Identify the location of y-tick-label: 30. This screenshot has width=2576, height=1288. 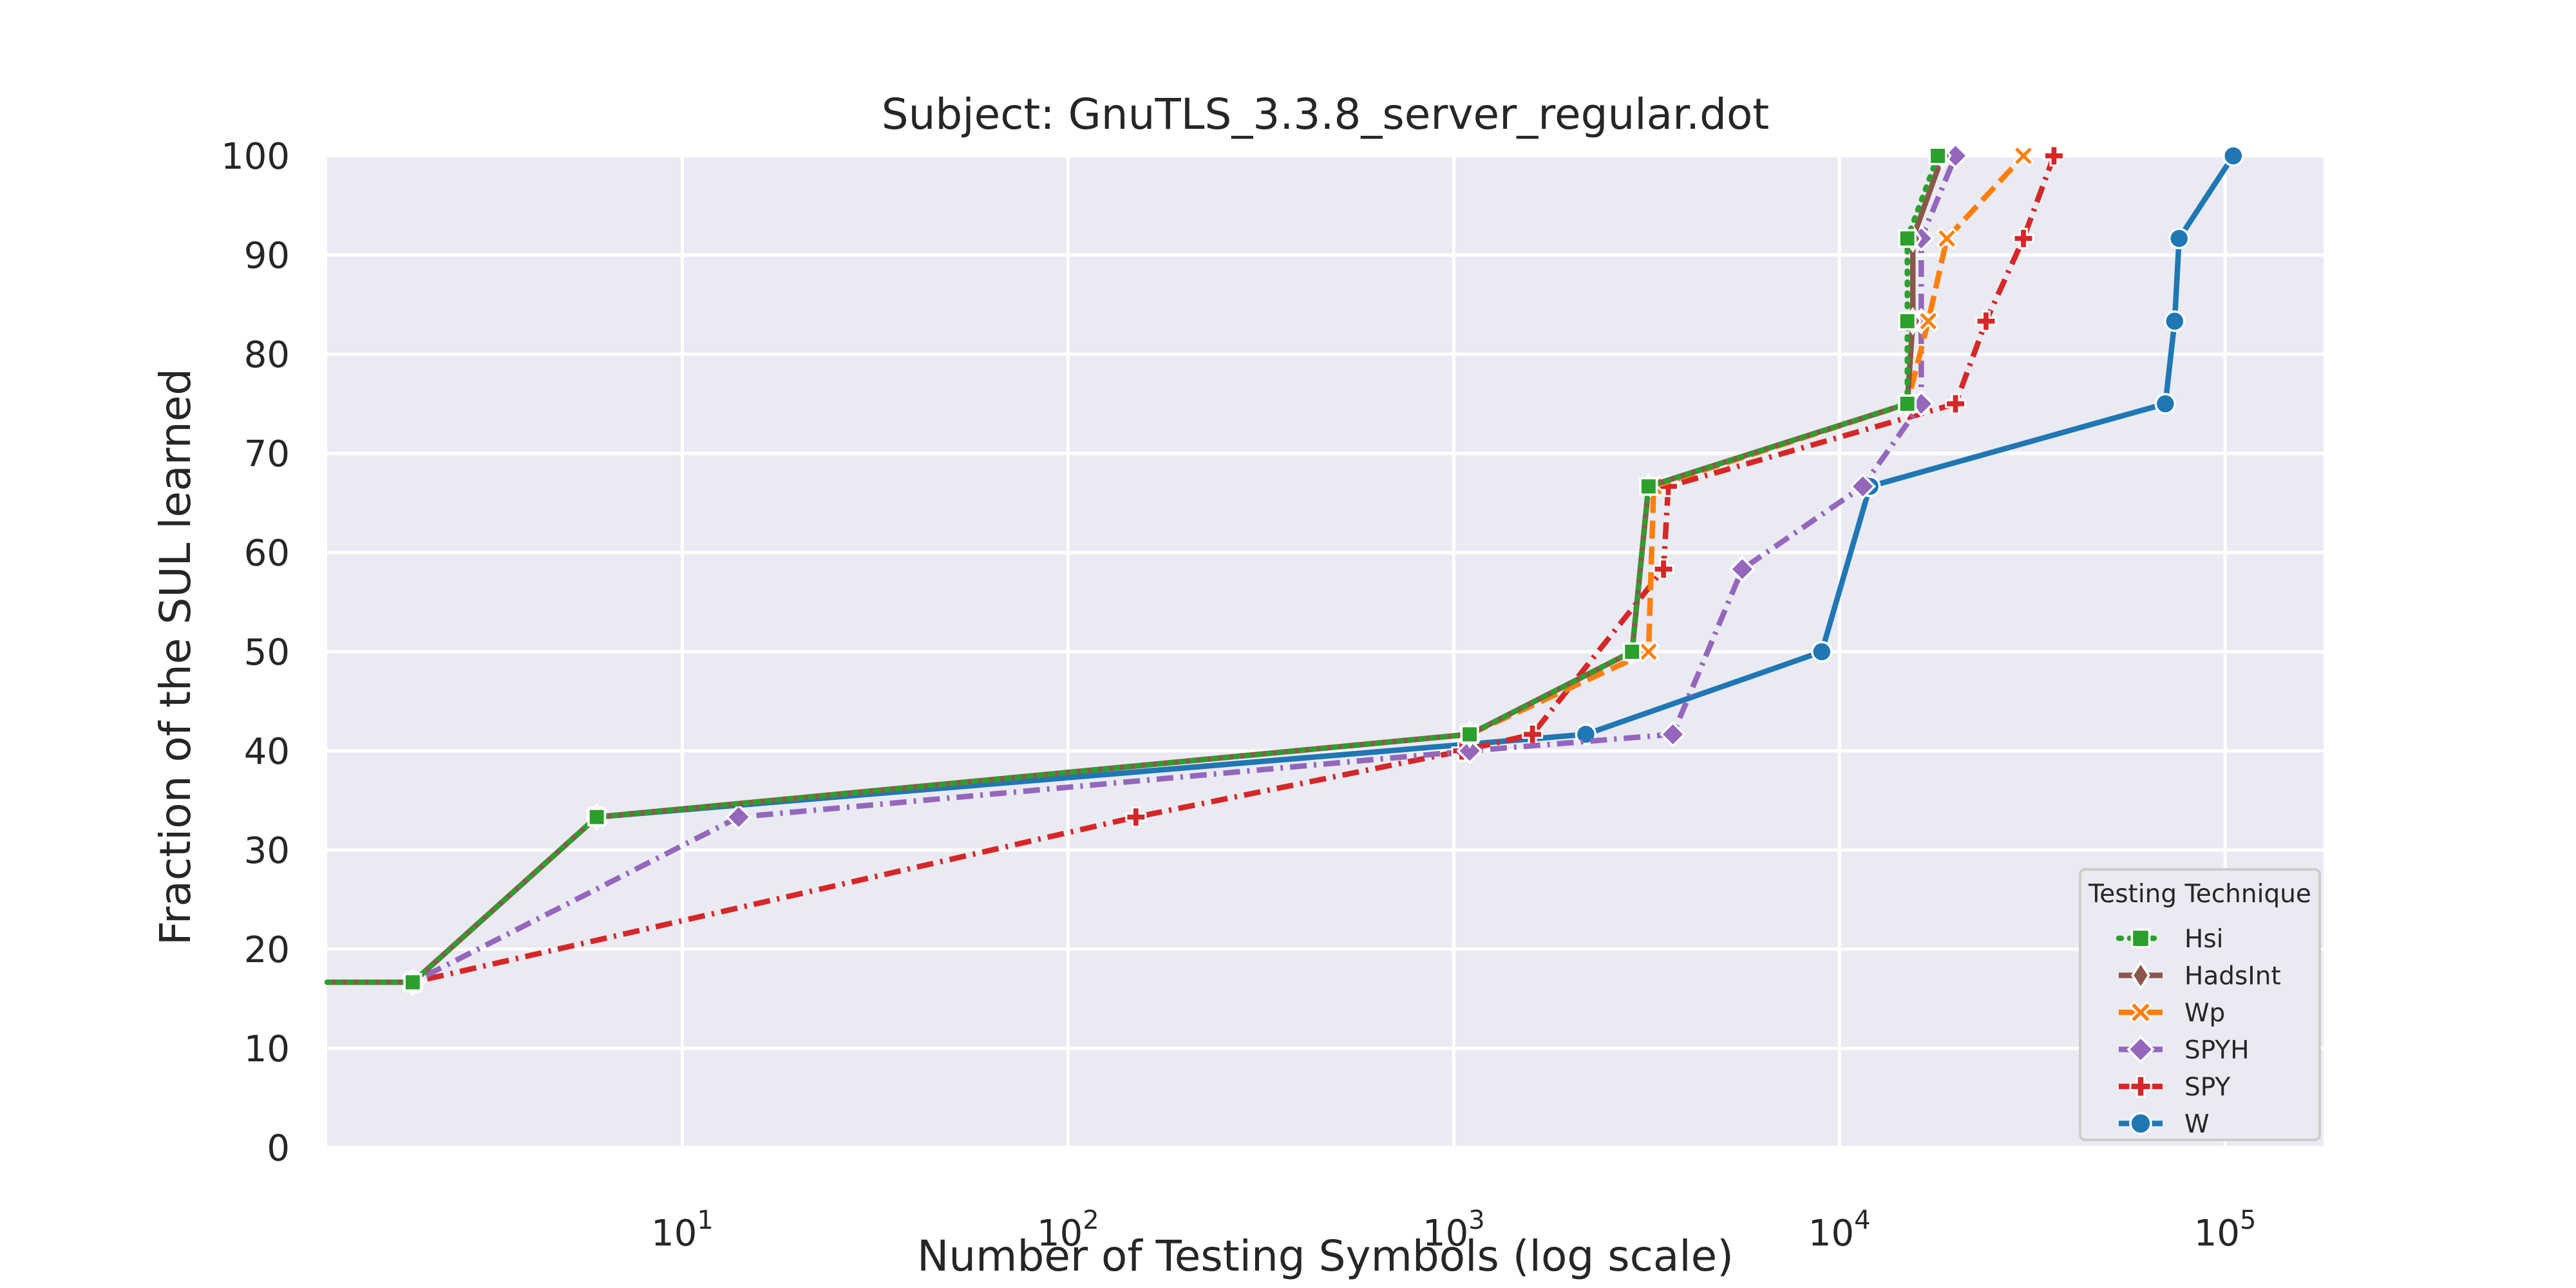
(267, 851).